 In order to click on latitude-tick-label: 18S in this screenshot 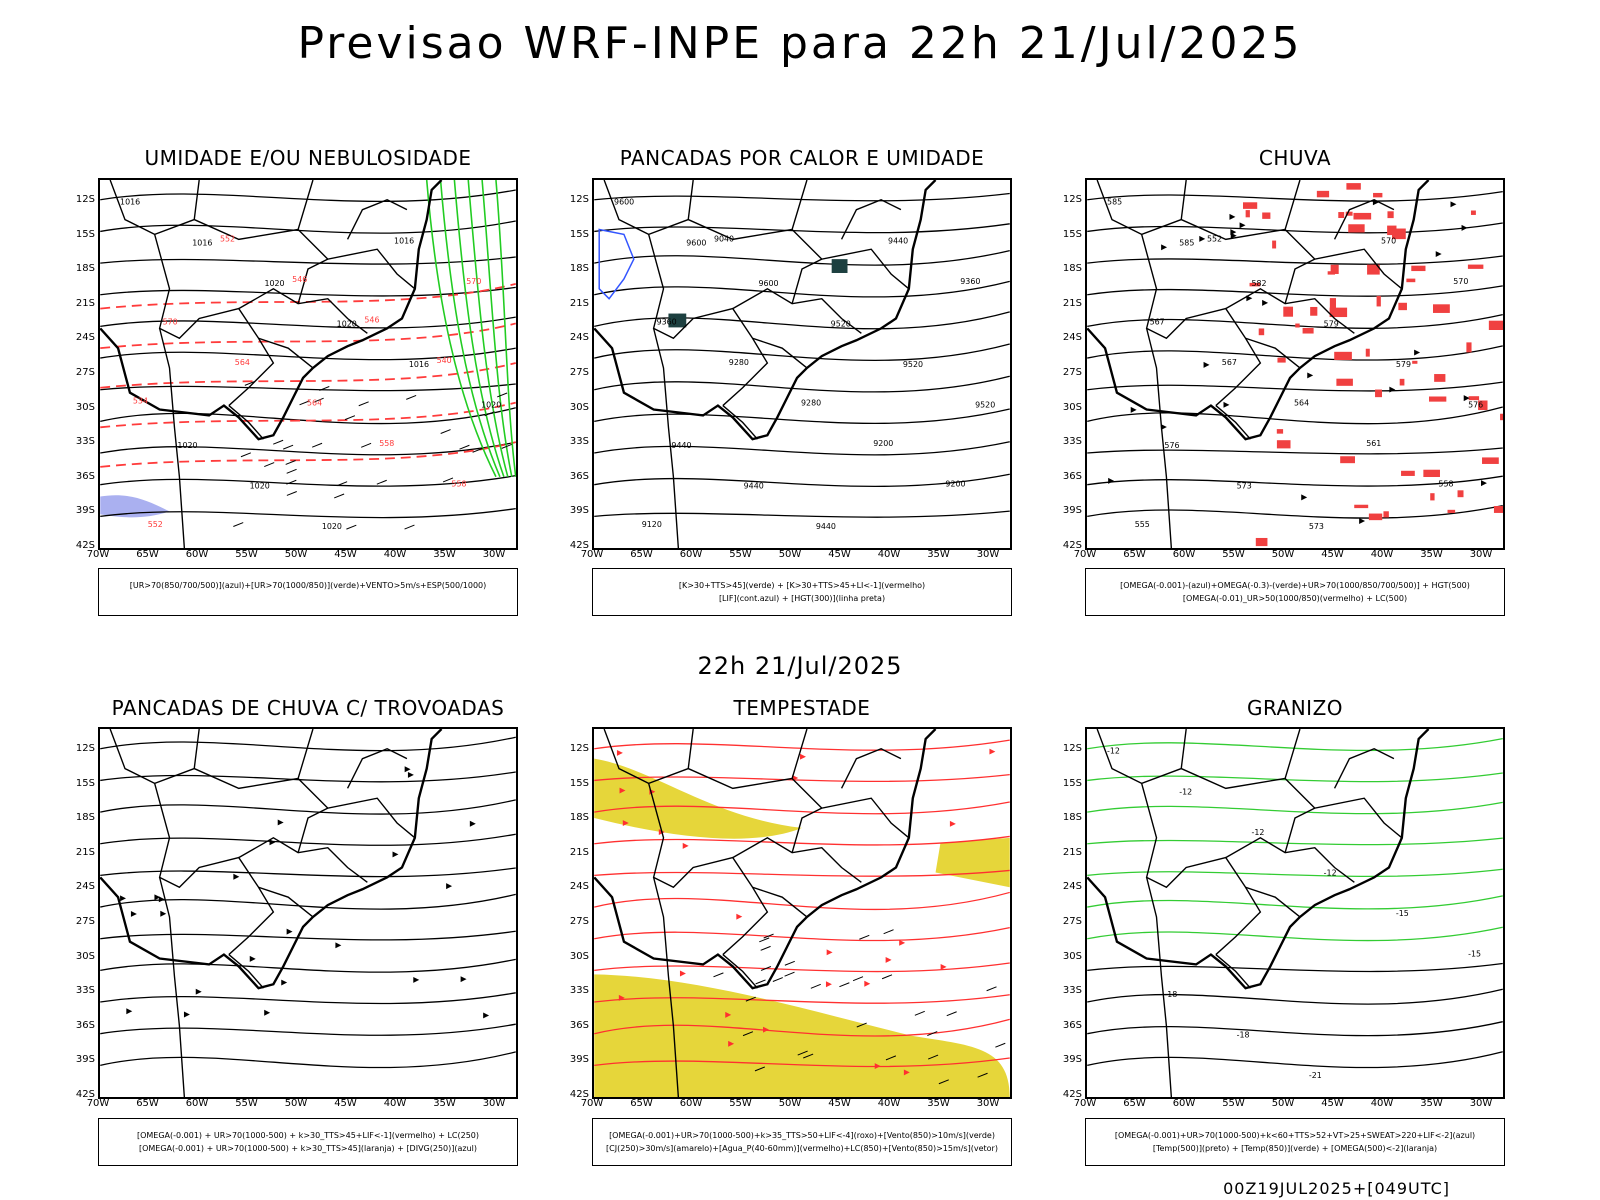, I will do `click(1072, 269)`.